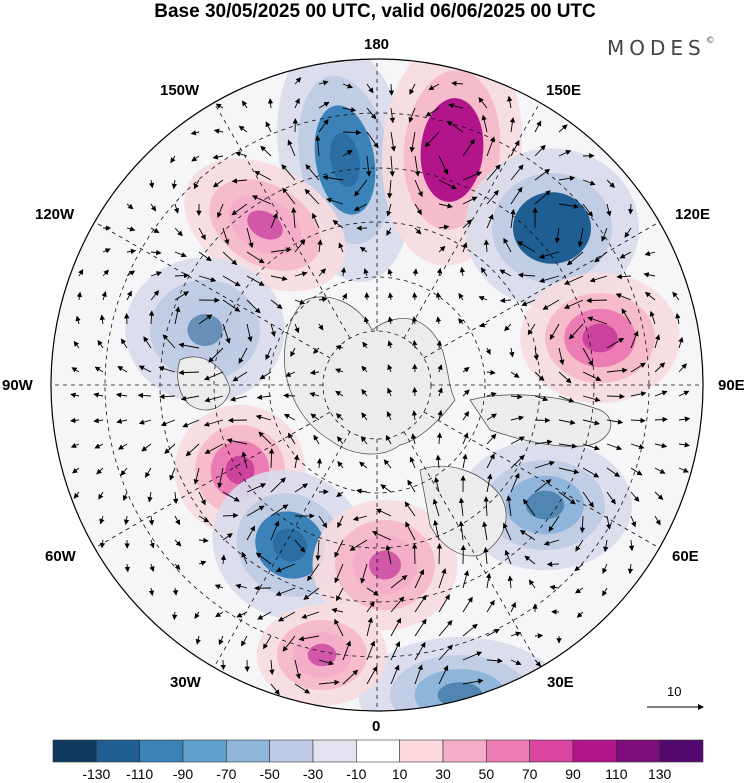  I want to click on anomaly-contour, so click(240, 470).